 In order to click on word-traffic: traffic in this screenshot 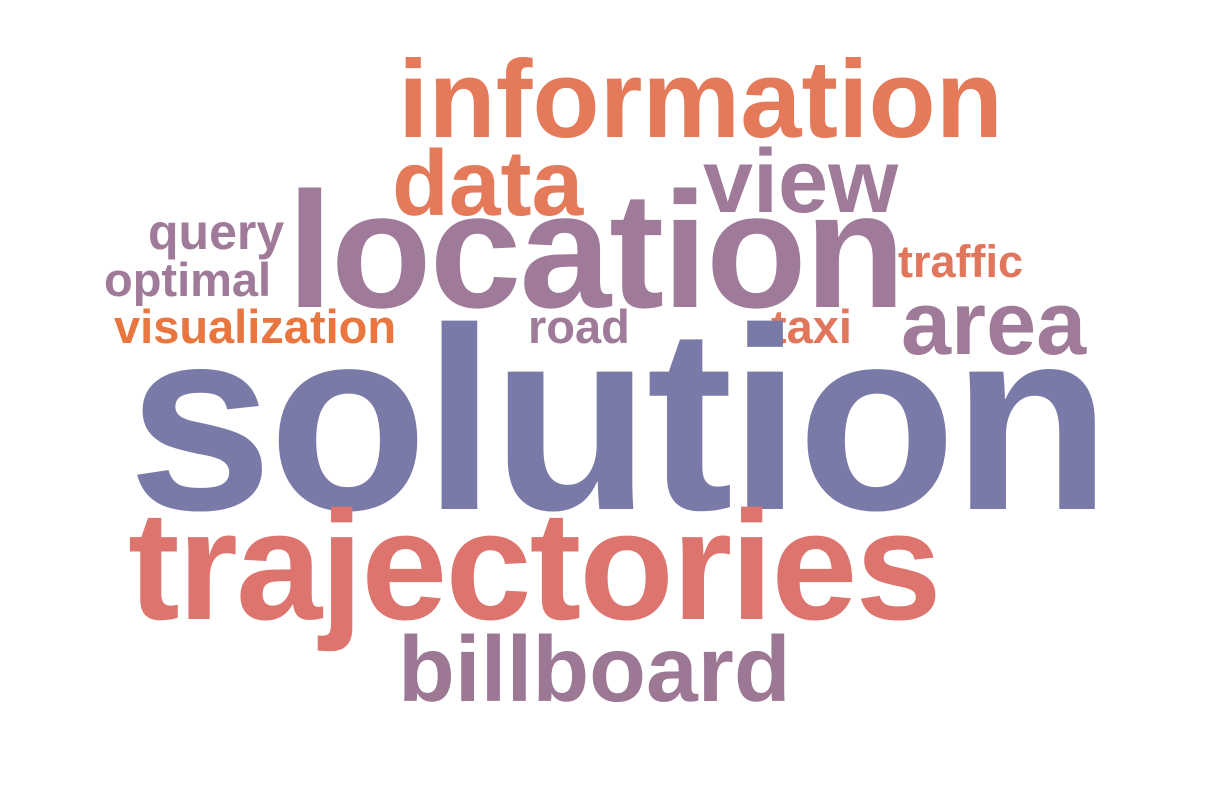, I will do `click(961, 261)`.